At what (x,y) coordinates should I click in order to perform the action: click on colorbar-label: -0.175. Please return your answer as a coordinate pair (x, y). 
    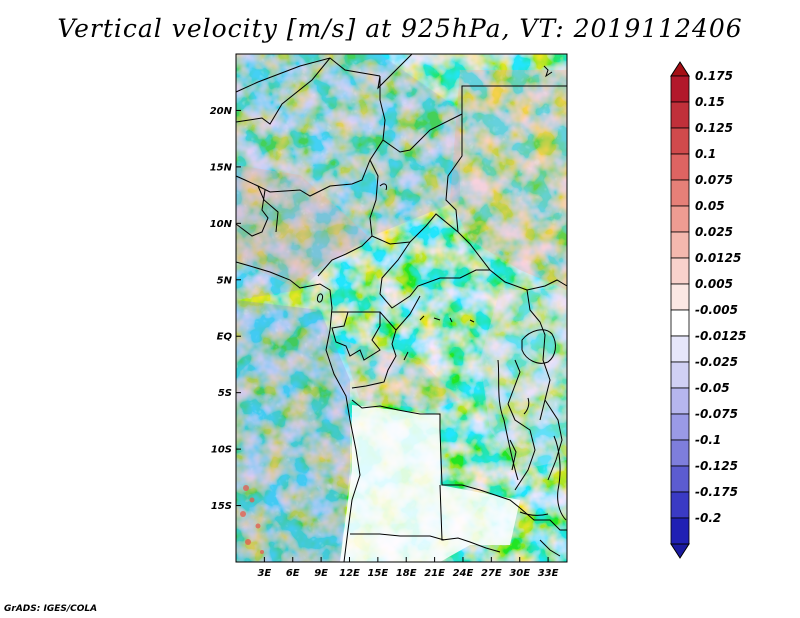
    Looking at the image, I should click on (716, 492).